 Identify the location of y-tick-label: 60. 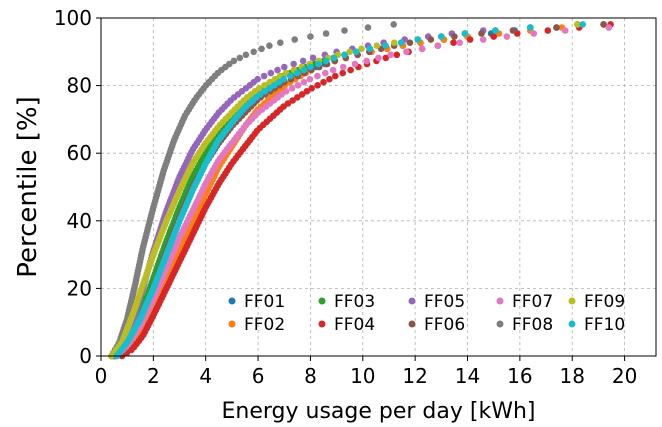
(79, 153).